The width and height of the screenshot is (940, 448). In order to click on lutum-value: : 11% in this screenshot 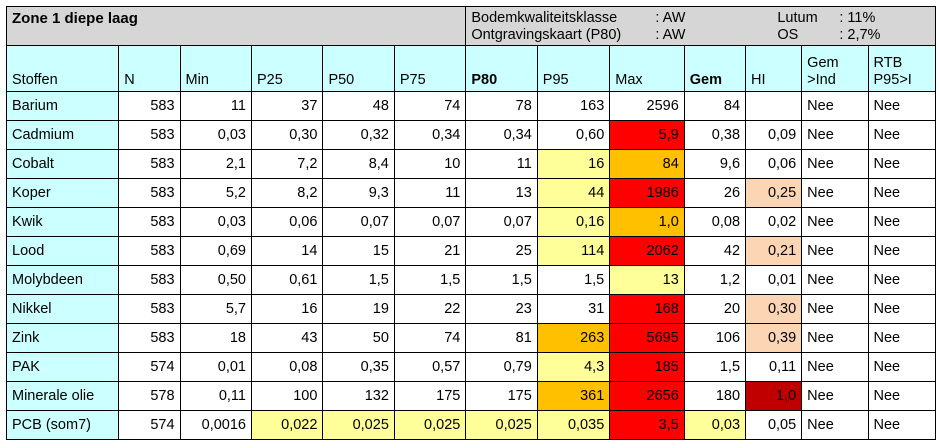, I will do `click(857, 18)`.